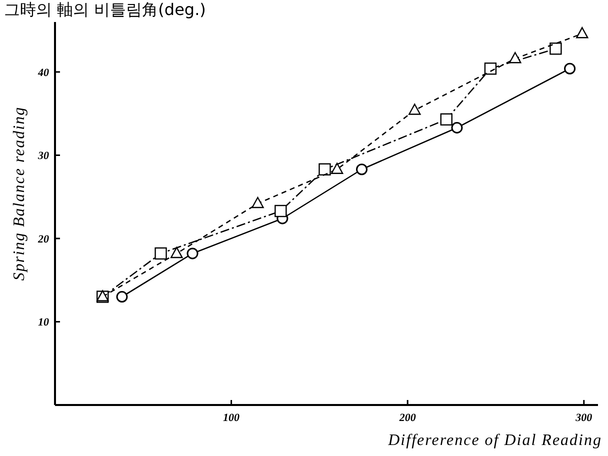 The image size is (608, 456). I want to click on y-tick-label: 40, so click(43, 72).